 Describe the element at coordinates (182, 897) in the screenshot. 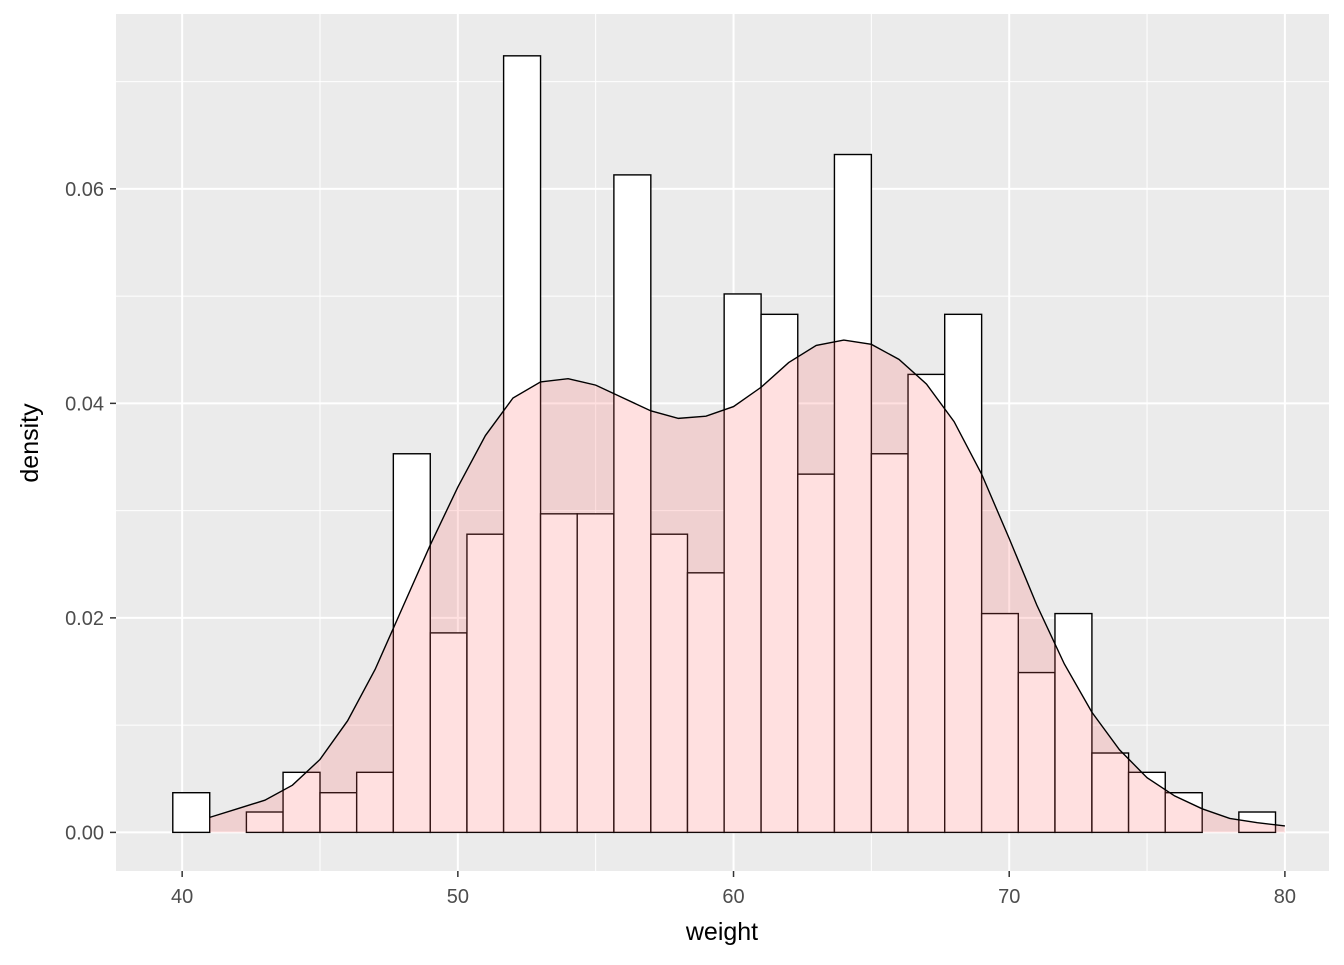

I see `x-tick-label: 40` at that location.